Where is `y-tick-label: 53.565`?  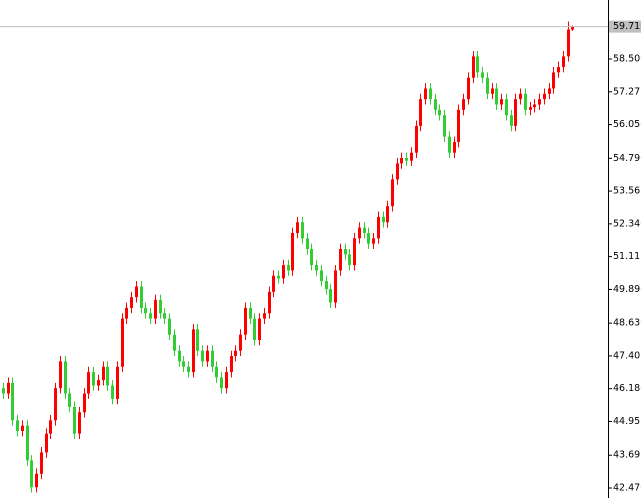
y-tick-label: 53.565 is located at coordinates (627, 191).